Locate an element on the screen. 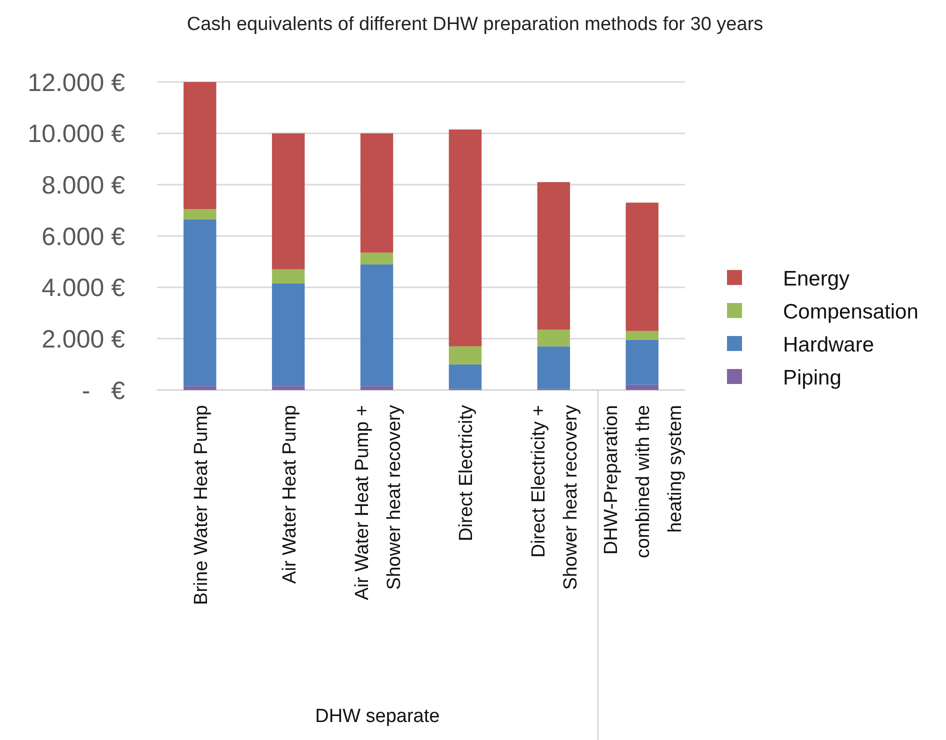 Image resolution: width=946 pixels, height=740 pixels. x-tick-label: DHW-Preparation combined with the heating system is located at coordinates (643, 481).